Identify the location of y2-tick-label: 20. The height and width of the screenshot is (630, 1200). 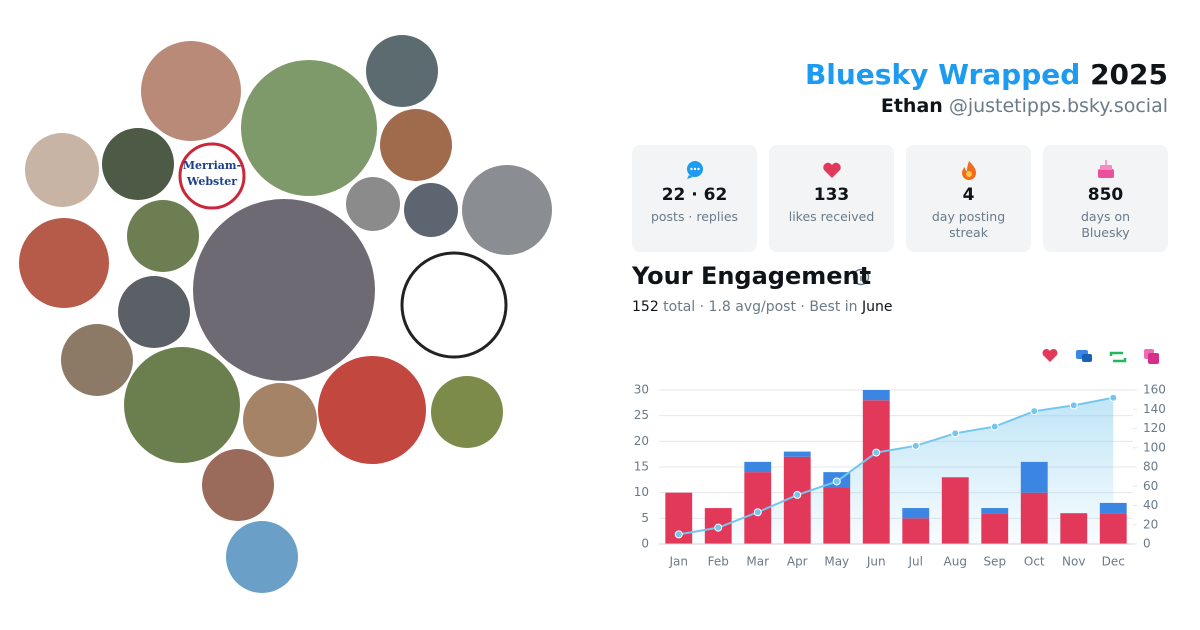
(1150, 524).